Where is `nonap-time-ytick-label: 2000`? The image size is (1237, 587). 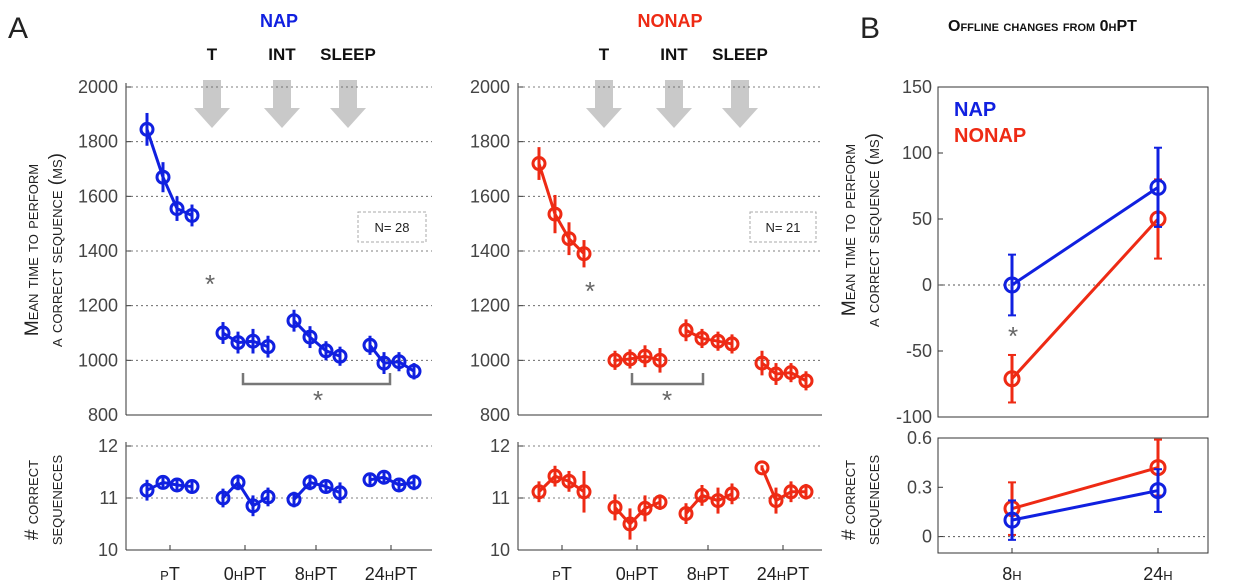
nonap-time-ytick-label: 2000 is located at coordinates (490, 87).